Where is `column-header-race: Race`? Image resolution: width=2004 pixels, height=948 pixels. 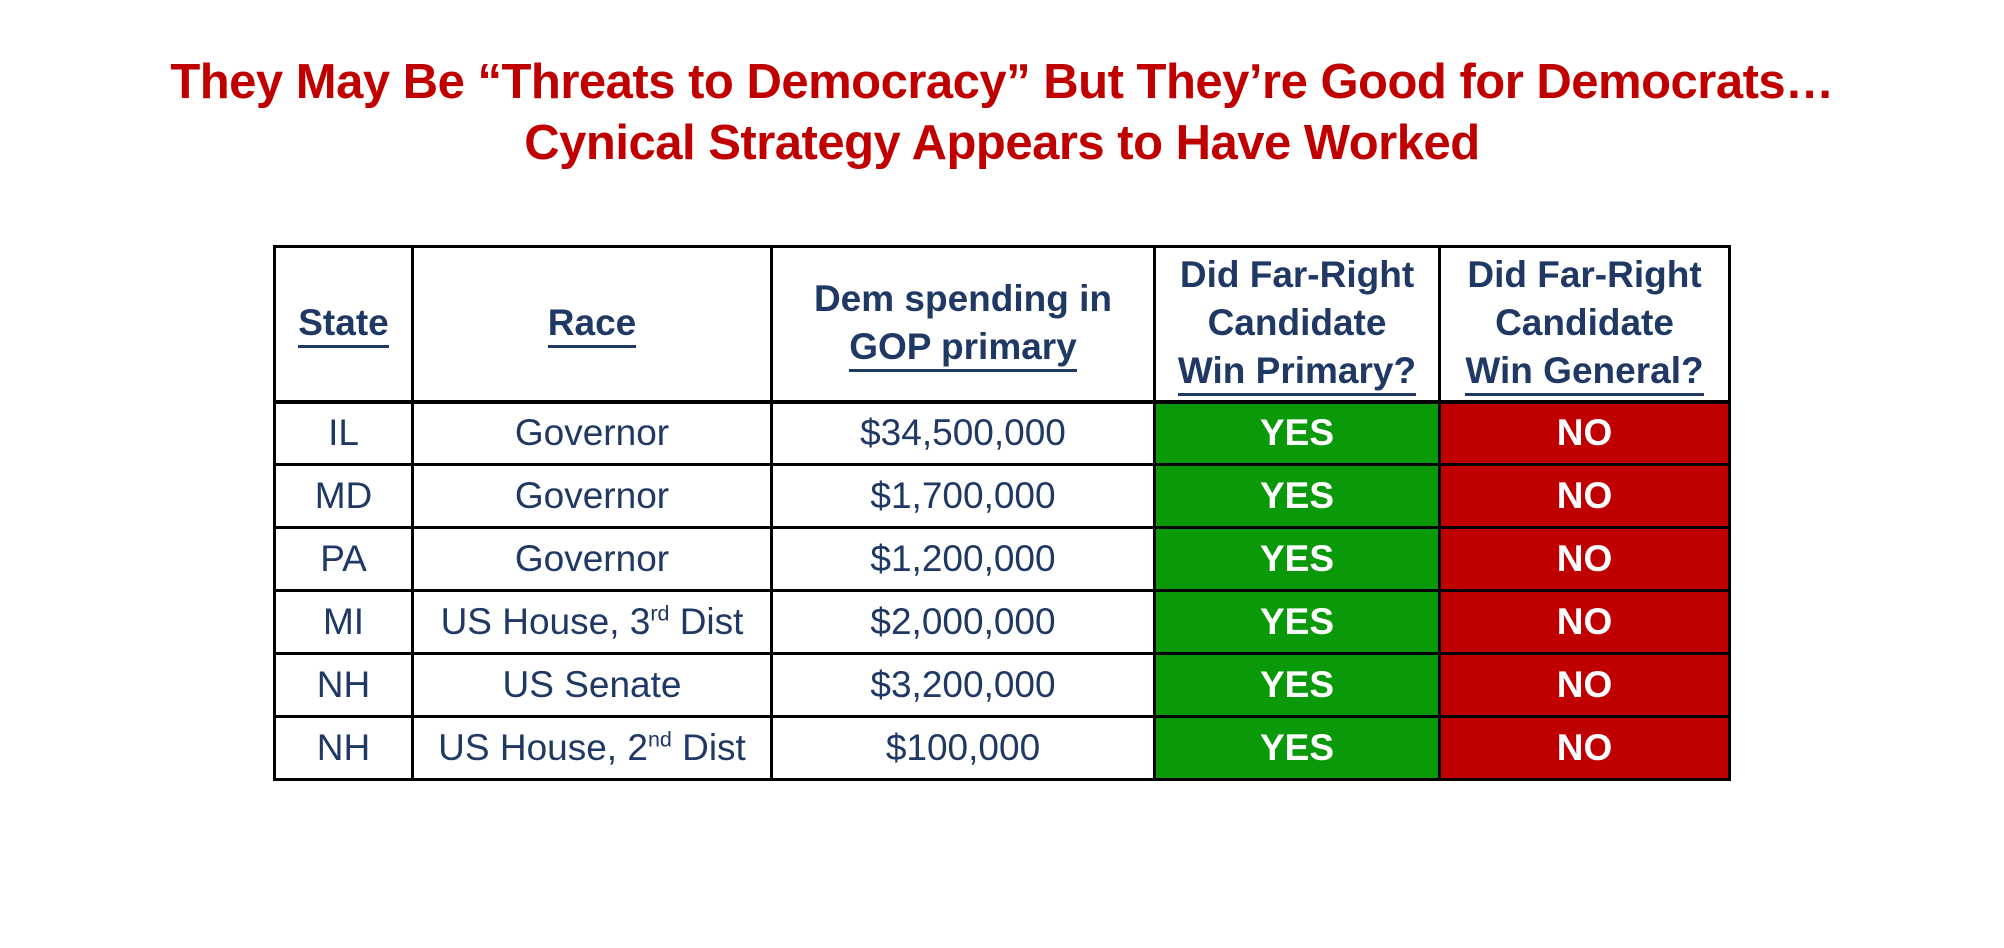 column-header-race: Race is located at coordinates (592, 324).